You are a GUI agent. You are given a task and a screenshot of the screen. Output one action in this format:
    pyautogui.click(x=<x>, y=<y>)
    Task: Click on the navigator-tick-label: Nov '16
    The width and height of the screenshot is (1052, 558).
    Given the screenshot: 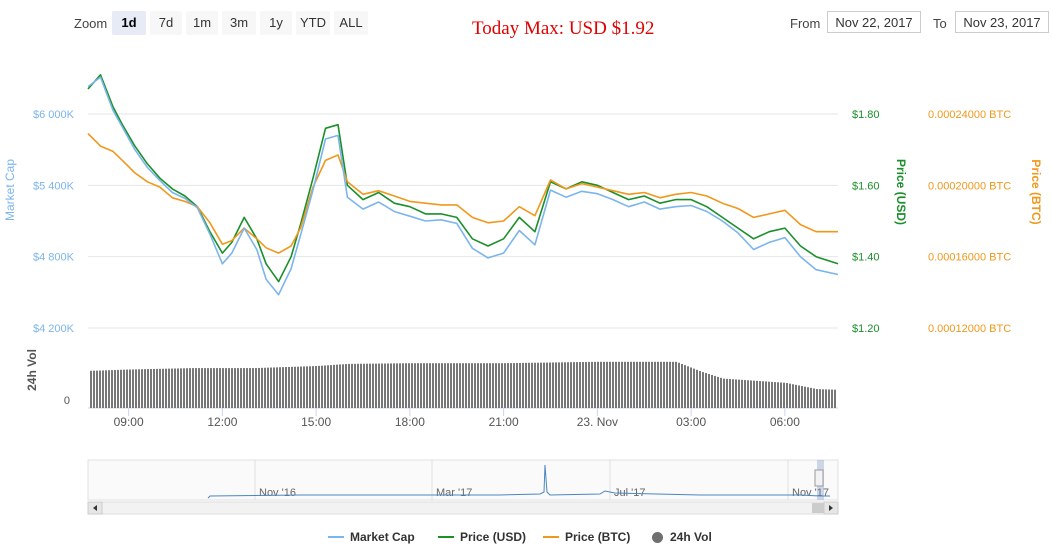 What is the action you would take?
    pyautogui.click(x=277, y=493)
    